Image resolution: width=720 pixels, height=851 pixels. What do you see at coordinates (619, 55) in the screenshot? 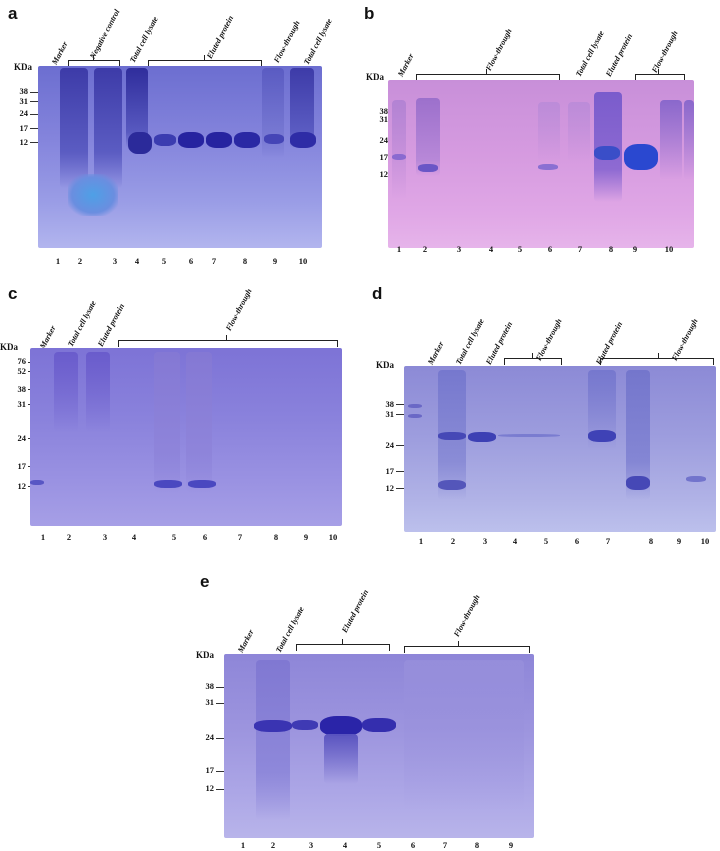
I see `top-label: Eluted protein` at bounding box center [619, 55].